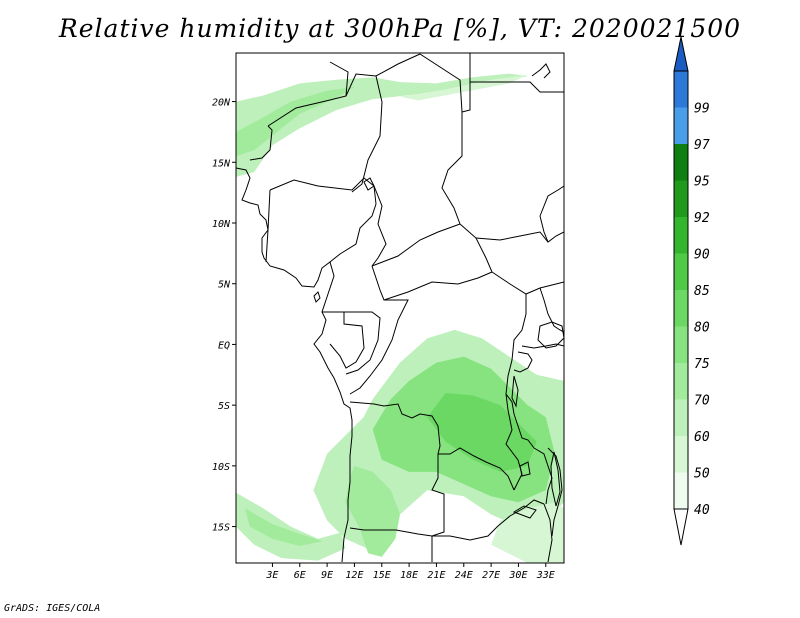 The width and height of the screenshot is (800, 618). I want to click on border-mozambique-west, so click(548, 533).